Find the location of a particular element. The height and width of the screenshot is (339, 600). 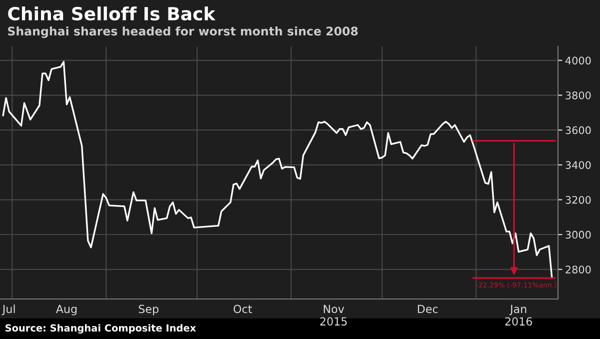

y-tick-label: 3400 is located at coordinates (578, 165).